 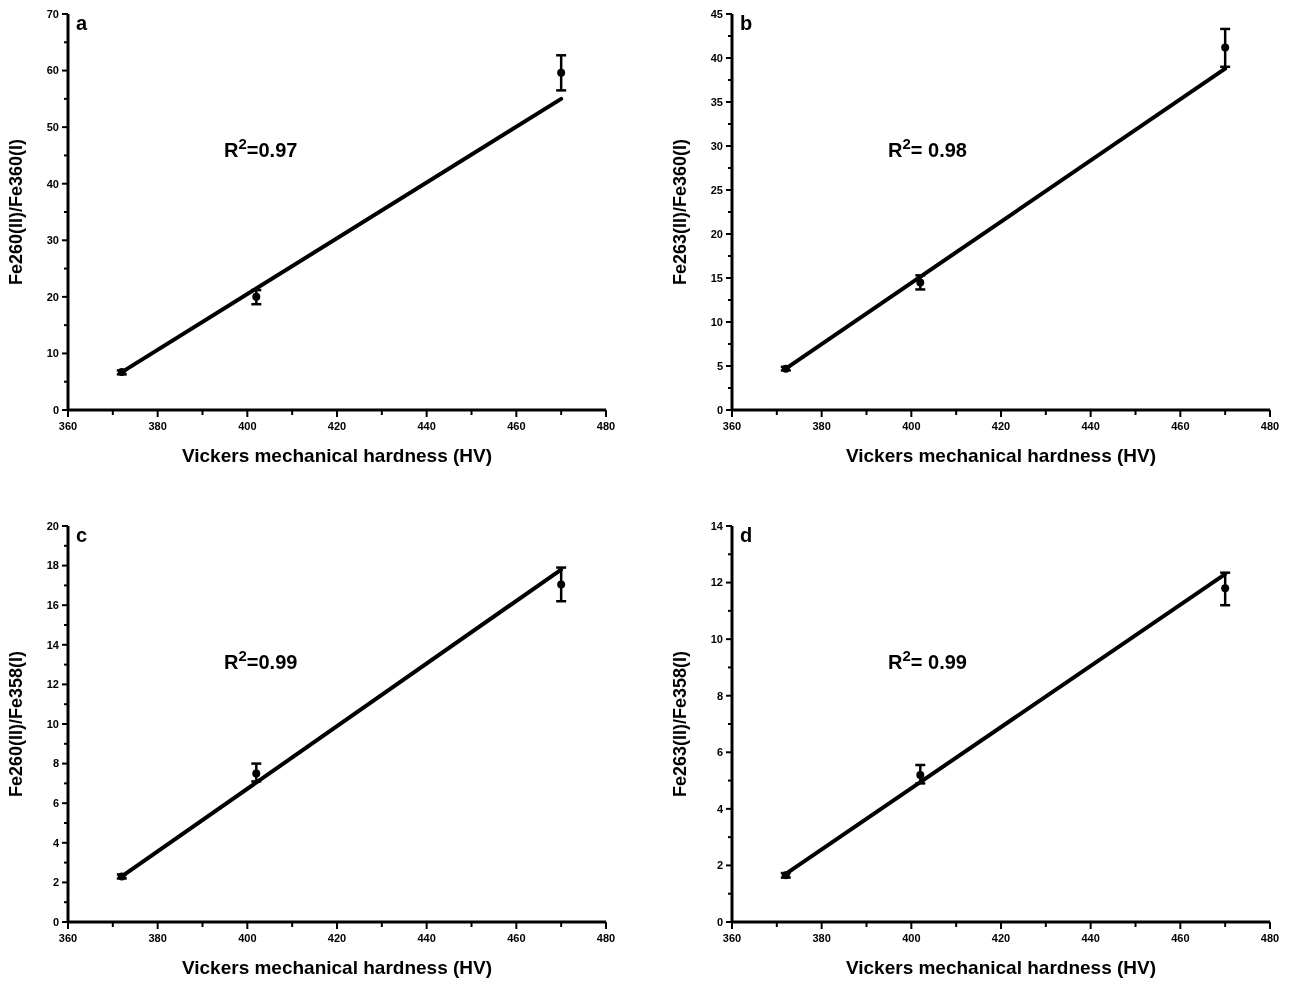 I want to click on y-tick-label: 15, so click(x=716, y=277).